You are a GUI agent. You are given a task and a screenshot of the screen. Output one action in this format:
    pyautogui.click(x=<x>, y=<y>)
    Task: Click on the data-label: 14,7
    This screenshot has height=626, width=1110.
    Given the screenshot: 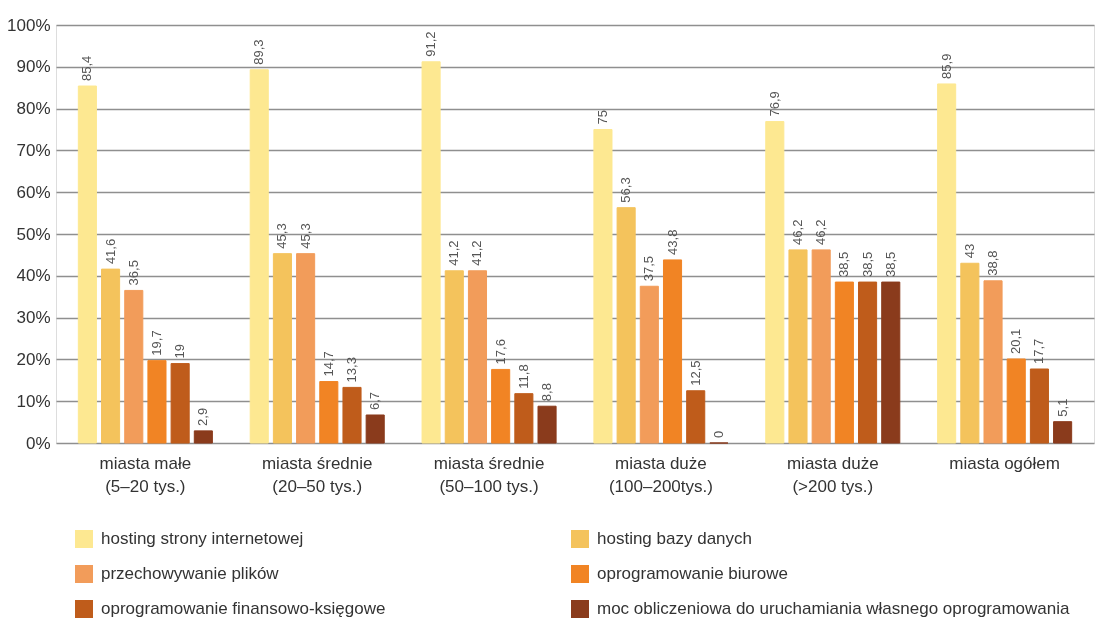 What is the action you would take?
    pyautogui.click(x=328, y=364)
    